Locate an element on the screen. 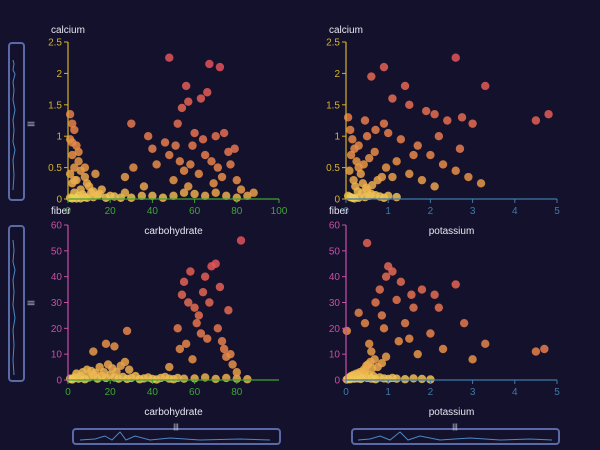  horizontal-range-slider-left: ||| is located at coordinates (176, 434).